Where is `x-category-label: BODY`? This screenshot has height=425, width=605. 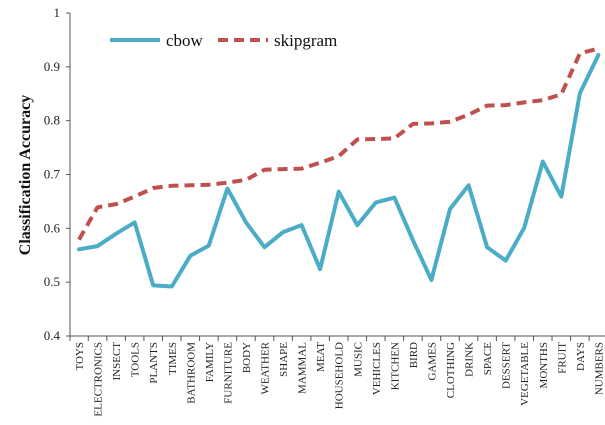 x-category-label: BODY is located at coordinates (247, 357).